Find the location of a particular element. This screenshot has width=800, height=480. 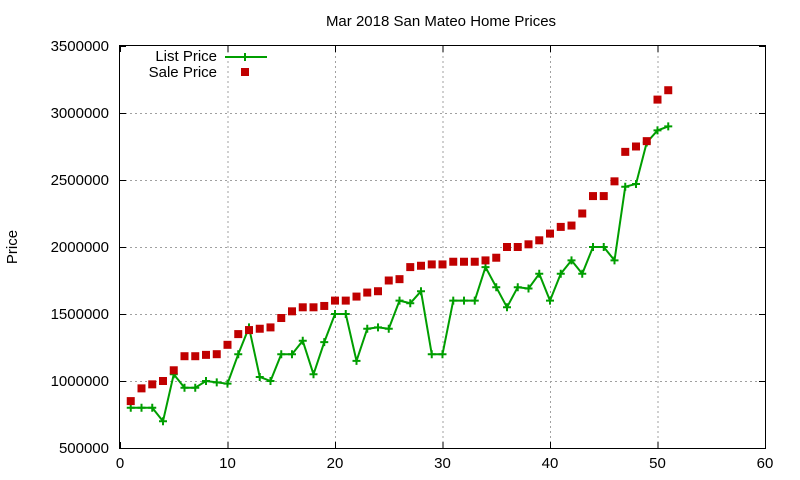

x-tick-label: 10 is located at coordinates (227, 463).